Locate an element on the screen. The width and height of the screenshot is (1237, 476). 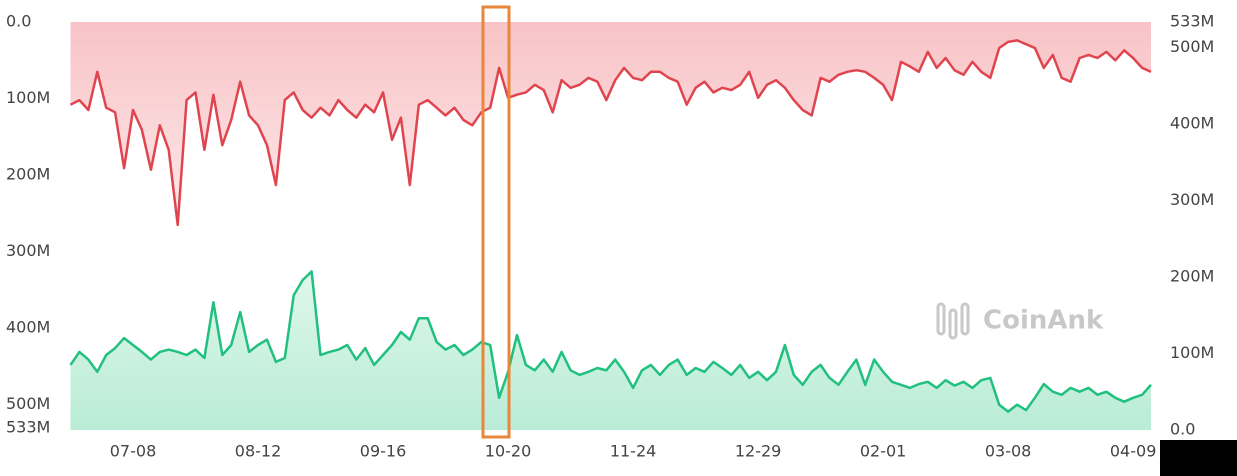
y2-tick-label: 400M is located at coordinates (1192, 122).